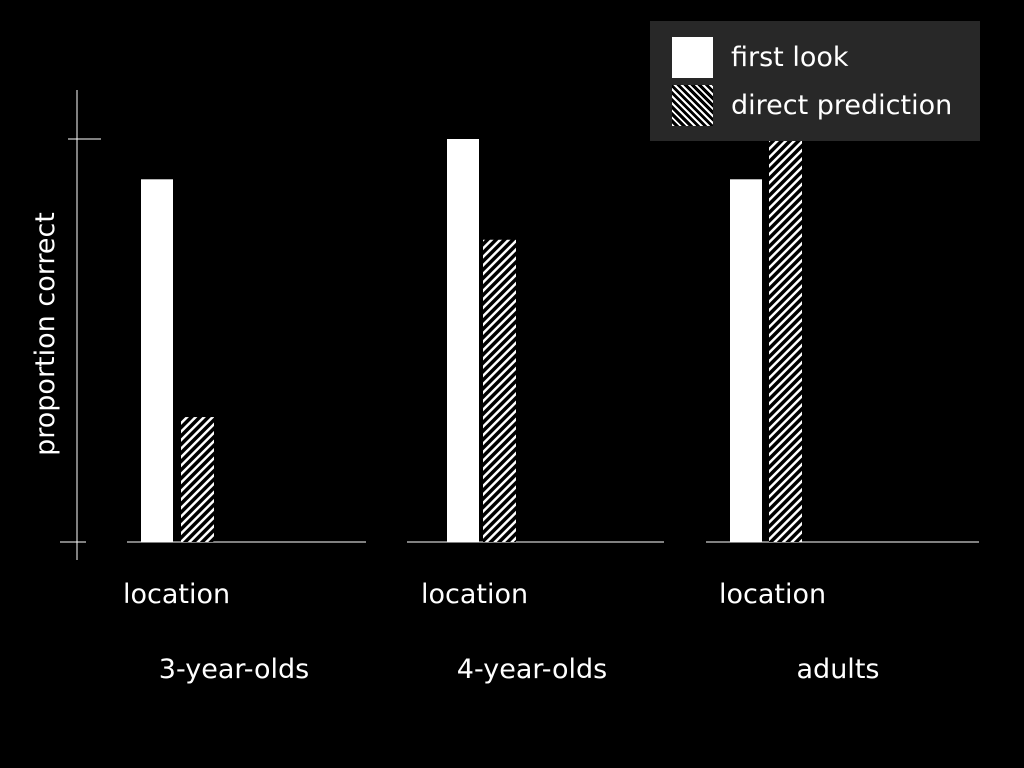 Image resolution: width=1024 pixels, height=768 pixels. Describe the element at coordinates (790, 57) in the screenshot. I see `legend-label: first look` at that location.